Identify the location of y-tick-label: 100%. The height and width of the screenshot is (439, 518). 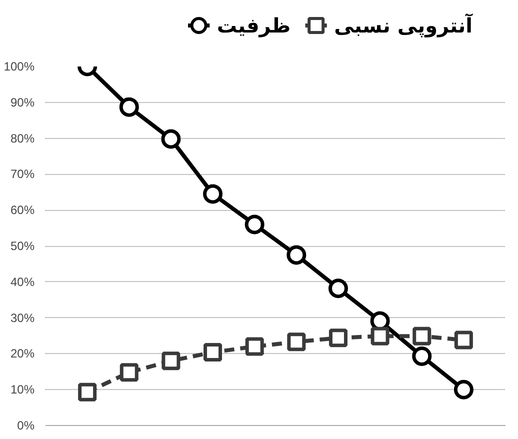
(19, 67).